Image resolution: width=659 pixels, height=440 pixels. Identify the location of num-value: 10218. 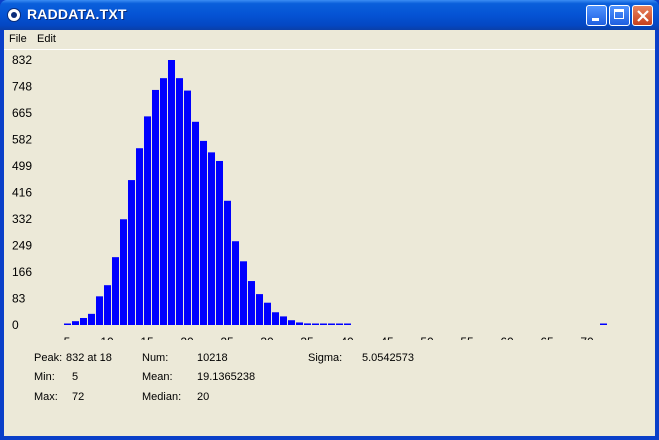
(212, 358).